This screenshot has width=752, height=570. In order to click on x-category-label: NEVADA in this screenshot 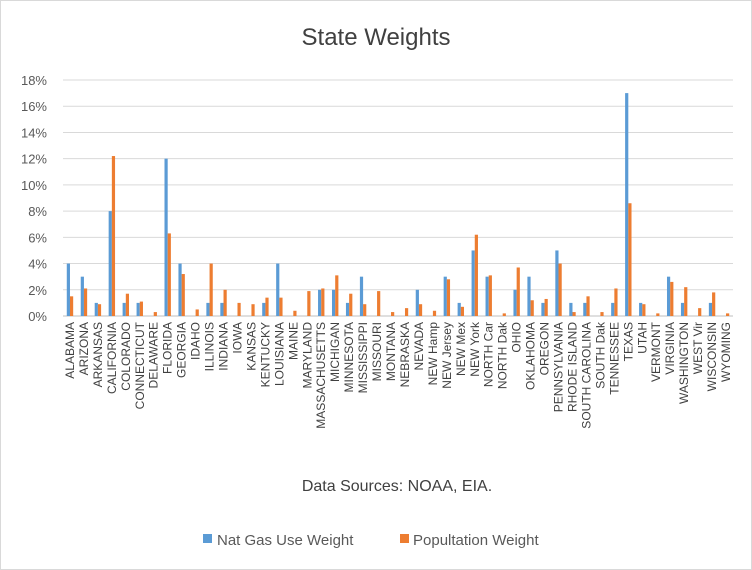, I will do `click(419, 346)`.